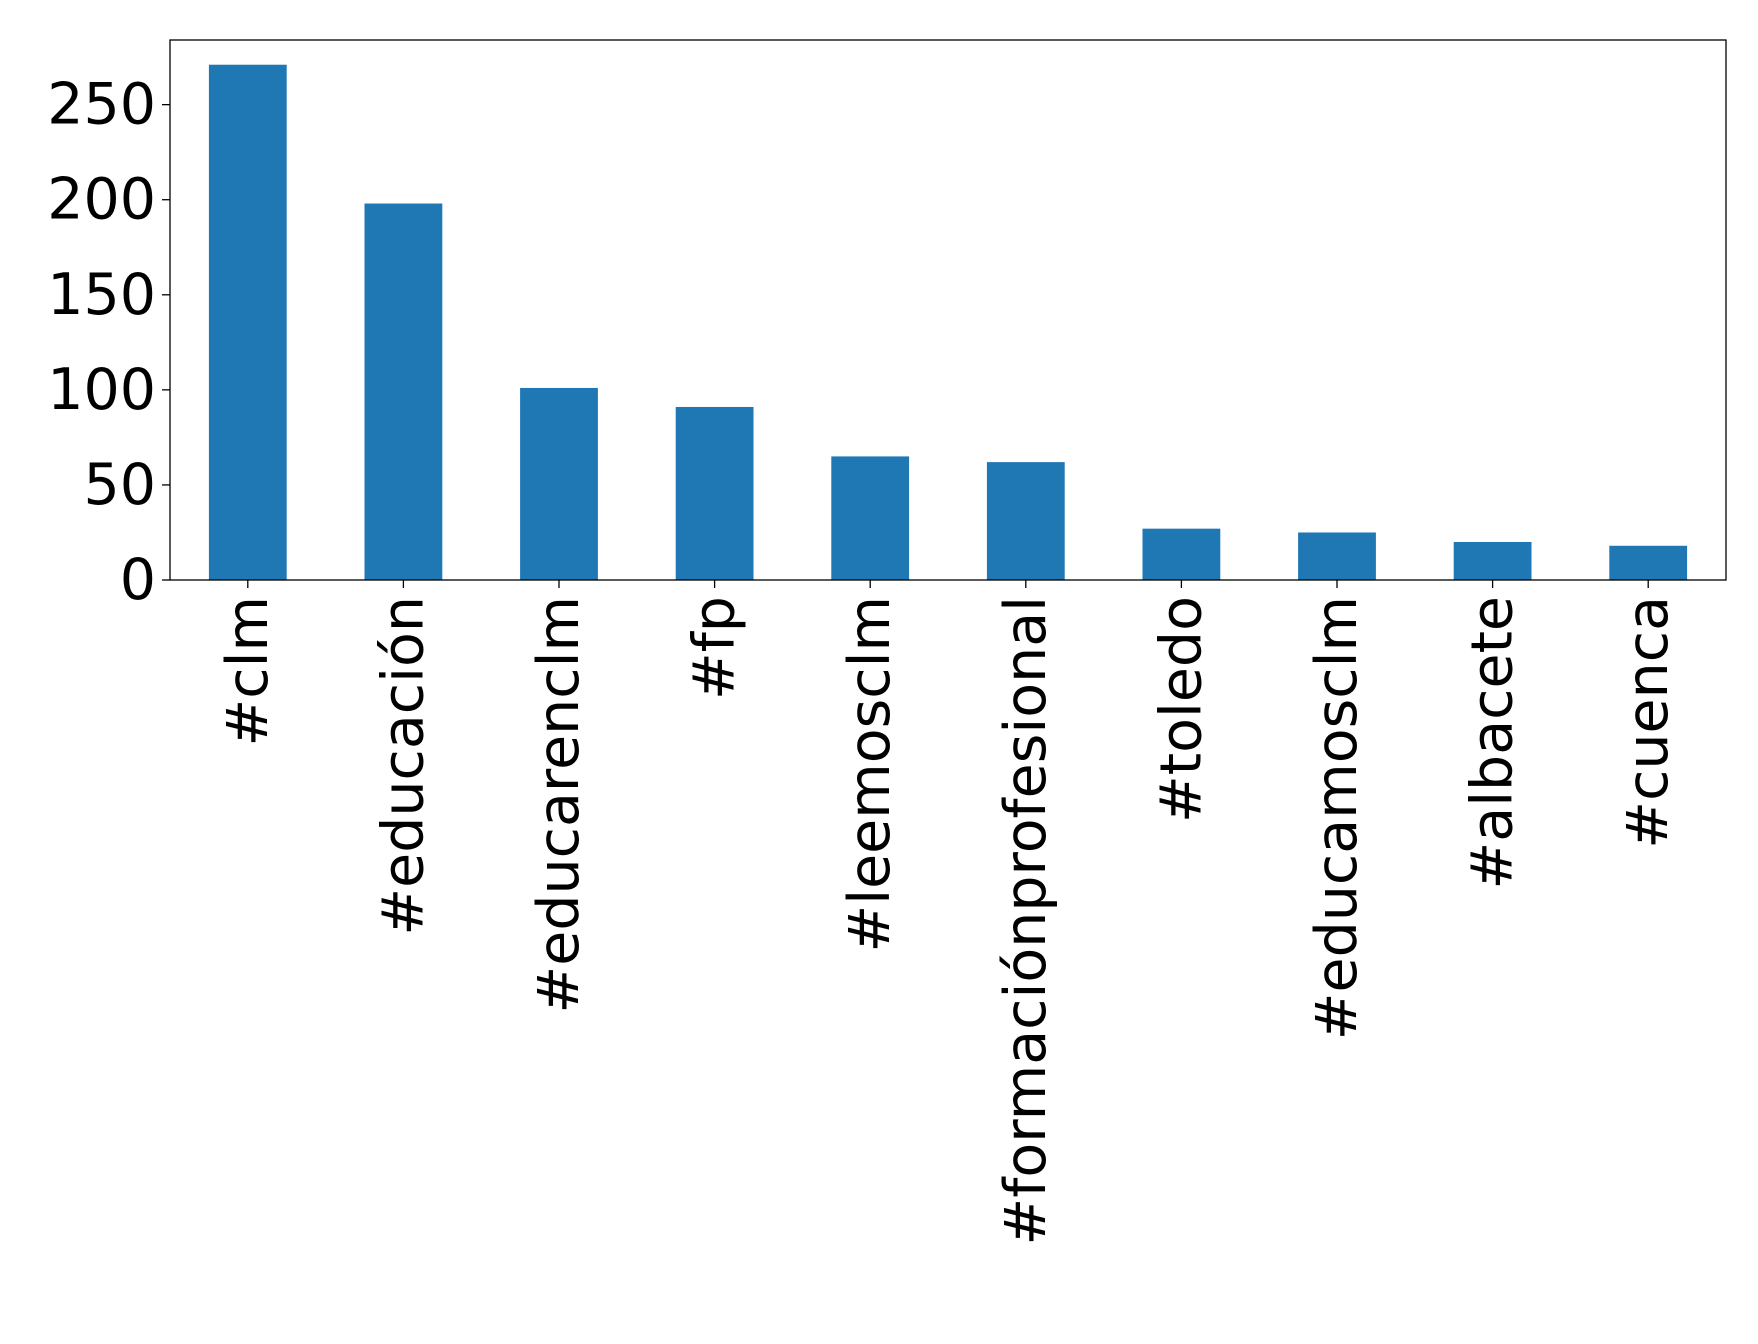  I want to click on x-tick-label-9: #cuenca, so click(1648, 722).